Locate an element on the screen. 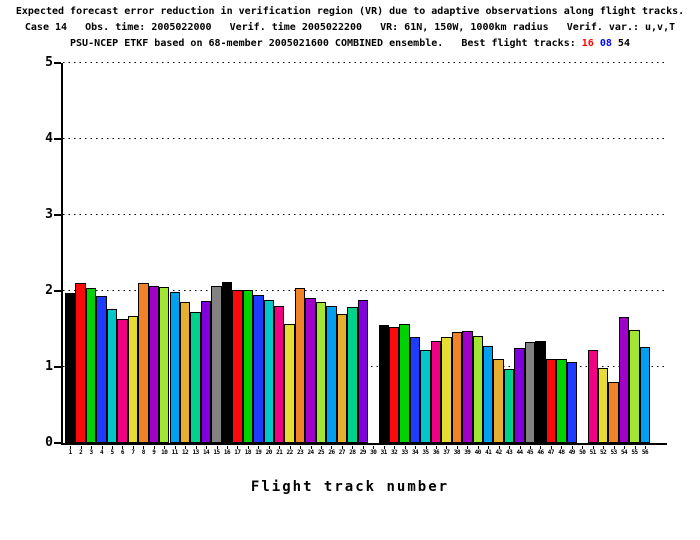 This screenshot has width=700, height=540. x-tick-label-17: 17 is located at coordinates (237, 452).